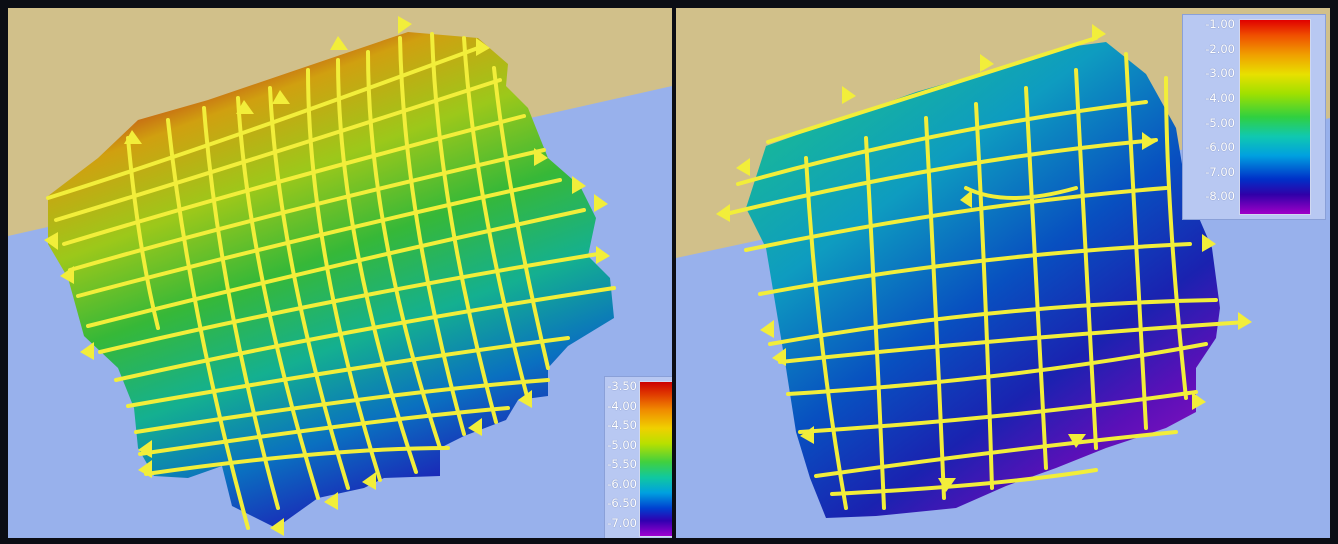 The image size is (1338, 544). I want to click on legend-tick: -2.00, so click(1220, 48).